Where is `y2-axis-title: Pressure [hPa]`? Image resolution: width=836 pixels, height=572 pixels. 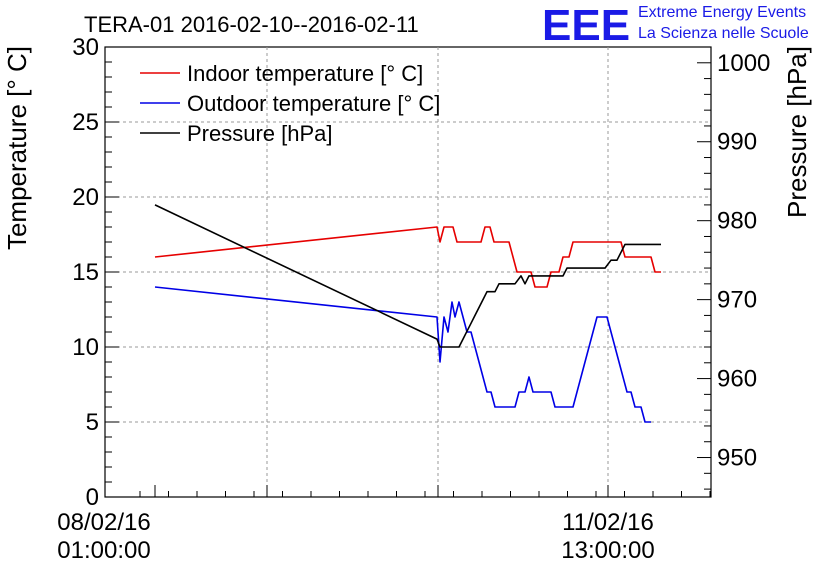 y2-axis-title: Pressure [hPa] is located at coordinates (797, 132).